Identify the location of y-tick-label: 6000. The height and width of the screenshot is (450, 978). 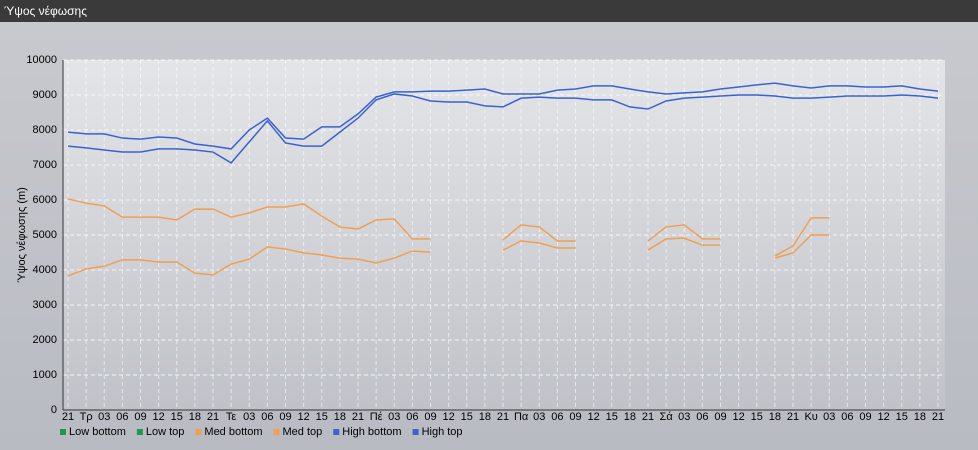
(45, 200).